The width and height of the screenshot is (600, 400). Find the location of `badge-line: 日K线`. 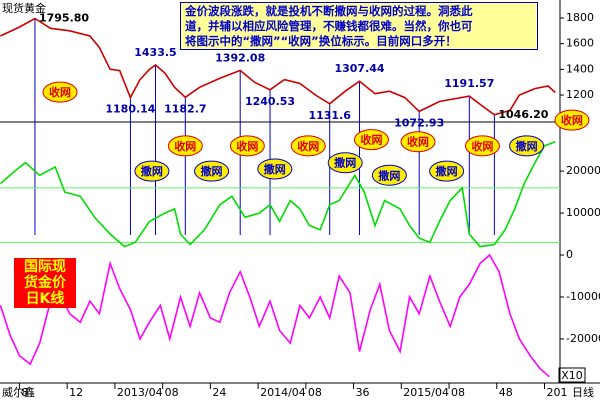

badge-line: 日K线 is located at coordinates (45, 299).